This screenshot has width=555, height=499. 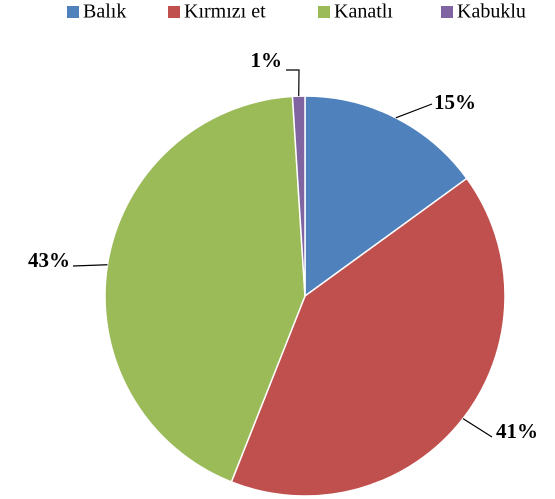 I want to click on legend-label: Kabuklu, so click(x=491, y=12).